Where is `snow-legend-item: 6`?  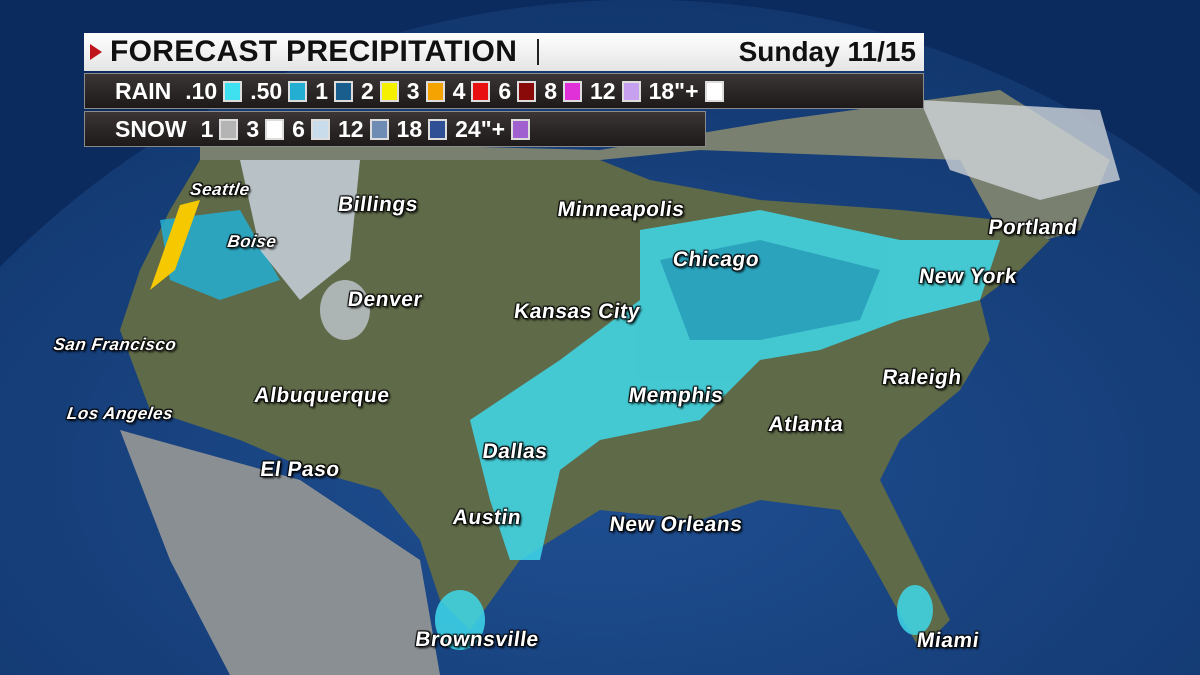
snow-legend-item: 6 is located at coordinates (311, 129).